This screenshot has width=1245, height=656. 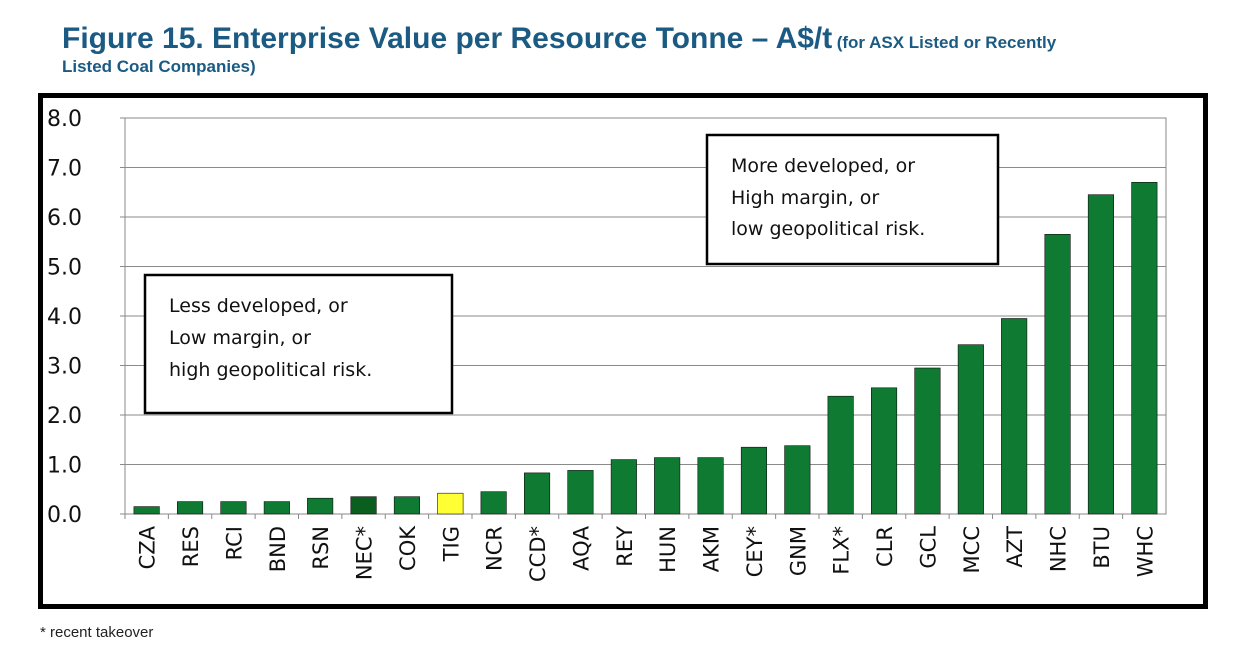 What do you see at coordinates (580, 492) in the screenshot?
I see `bar-aqa` at bounding box center [580, 492].